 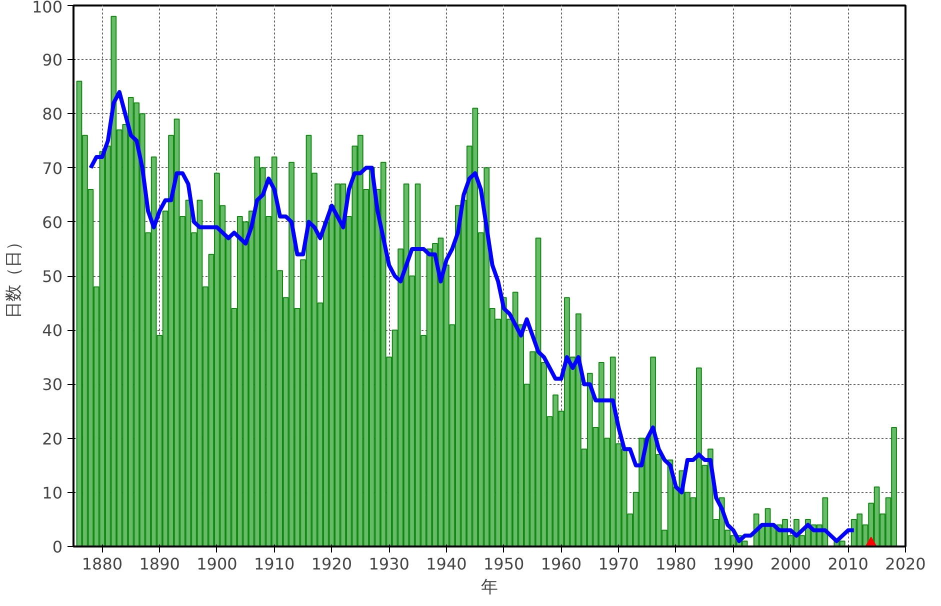 What do you see at coordinates (791, 564) in the screenshot?
I see `x-tick-label: 2000` at bounding box center [791, 564].